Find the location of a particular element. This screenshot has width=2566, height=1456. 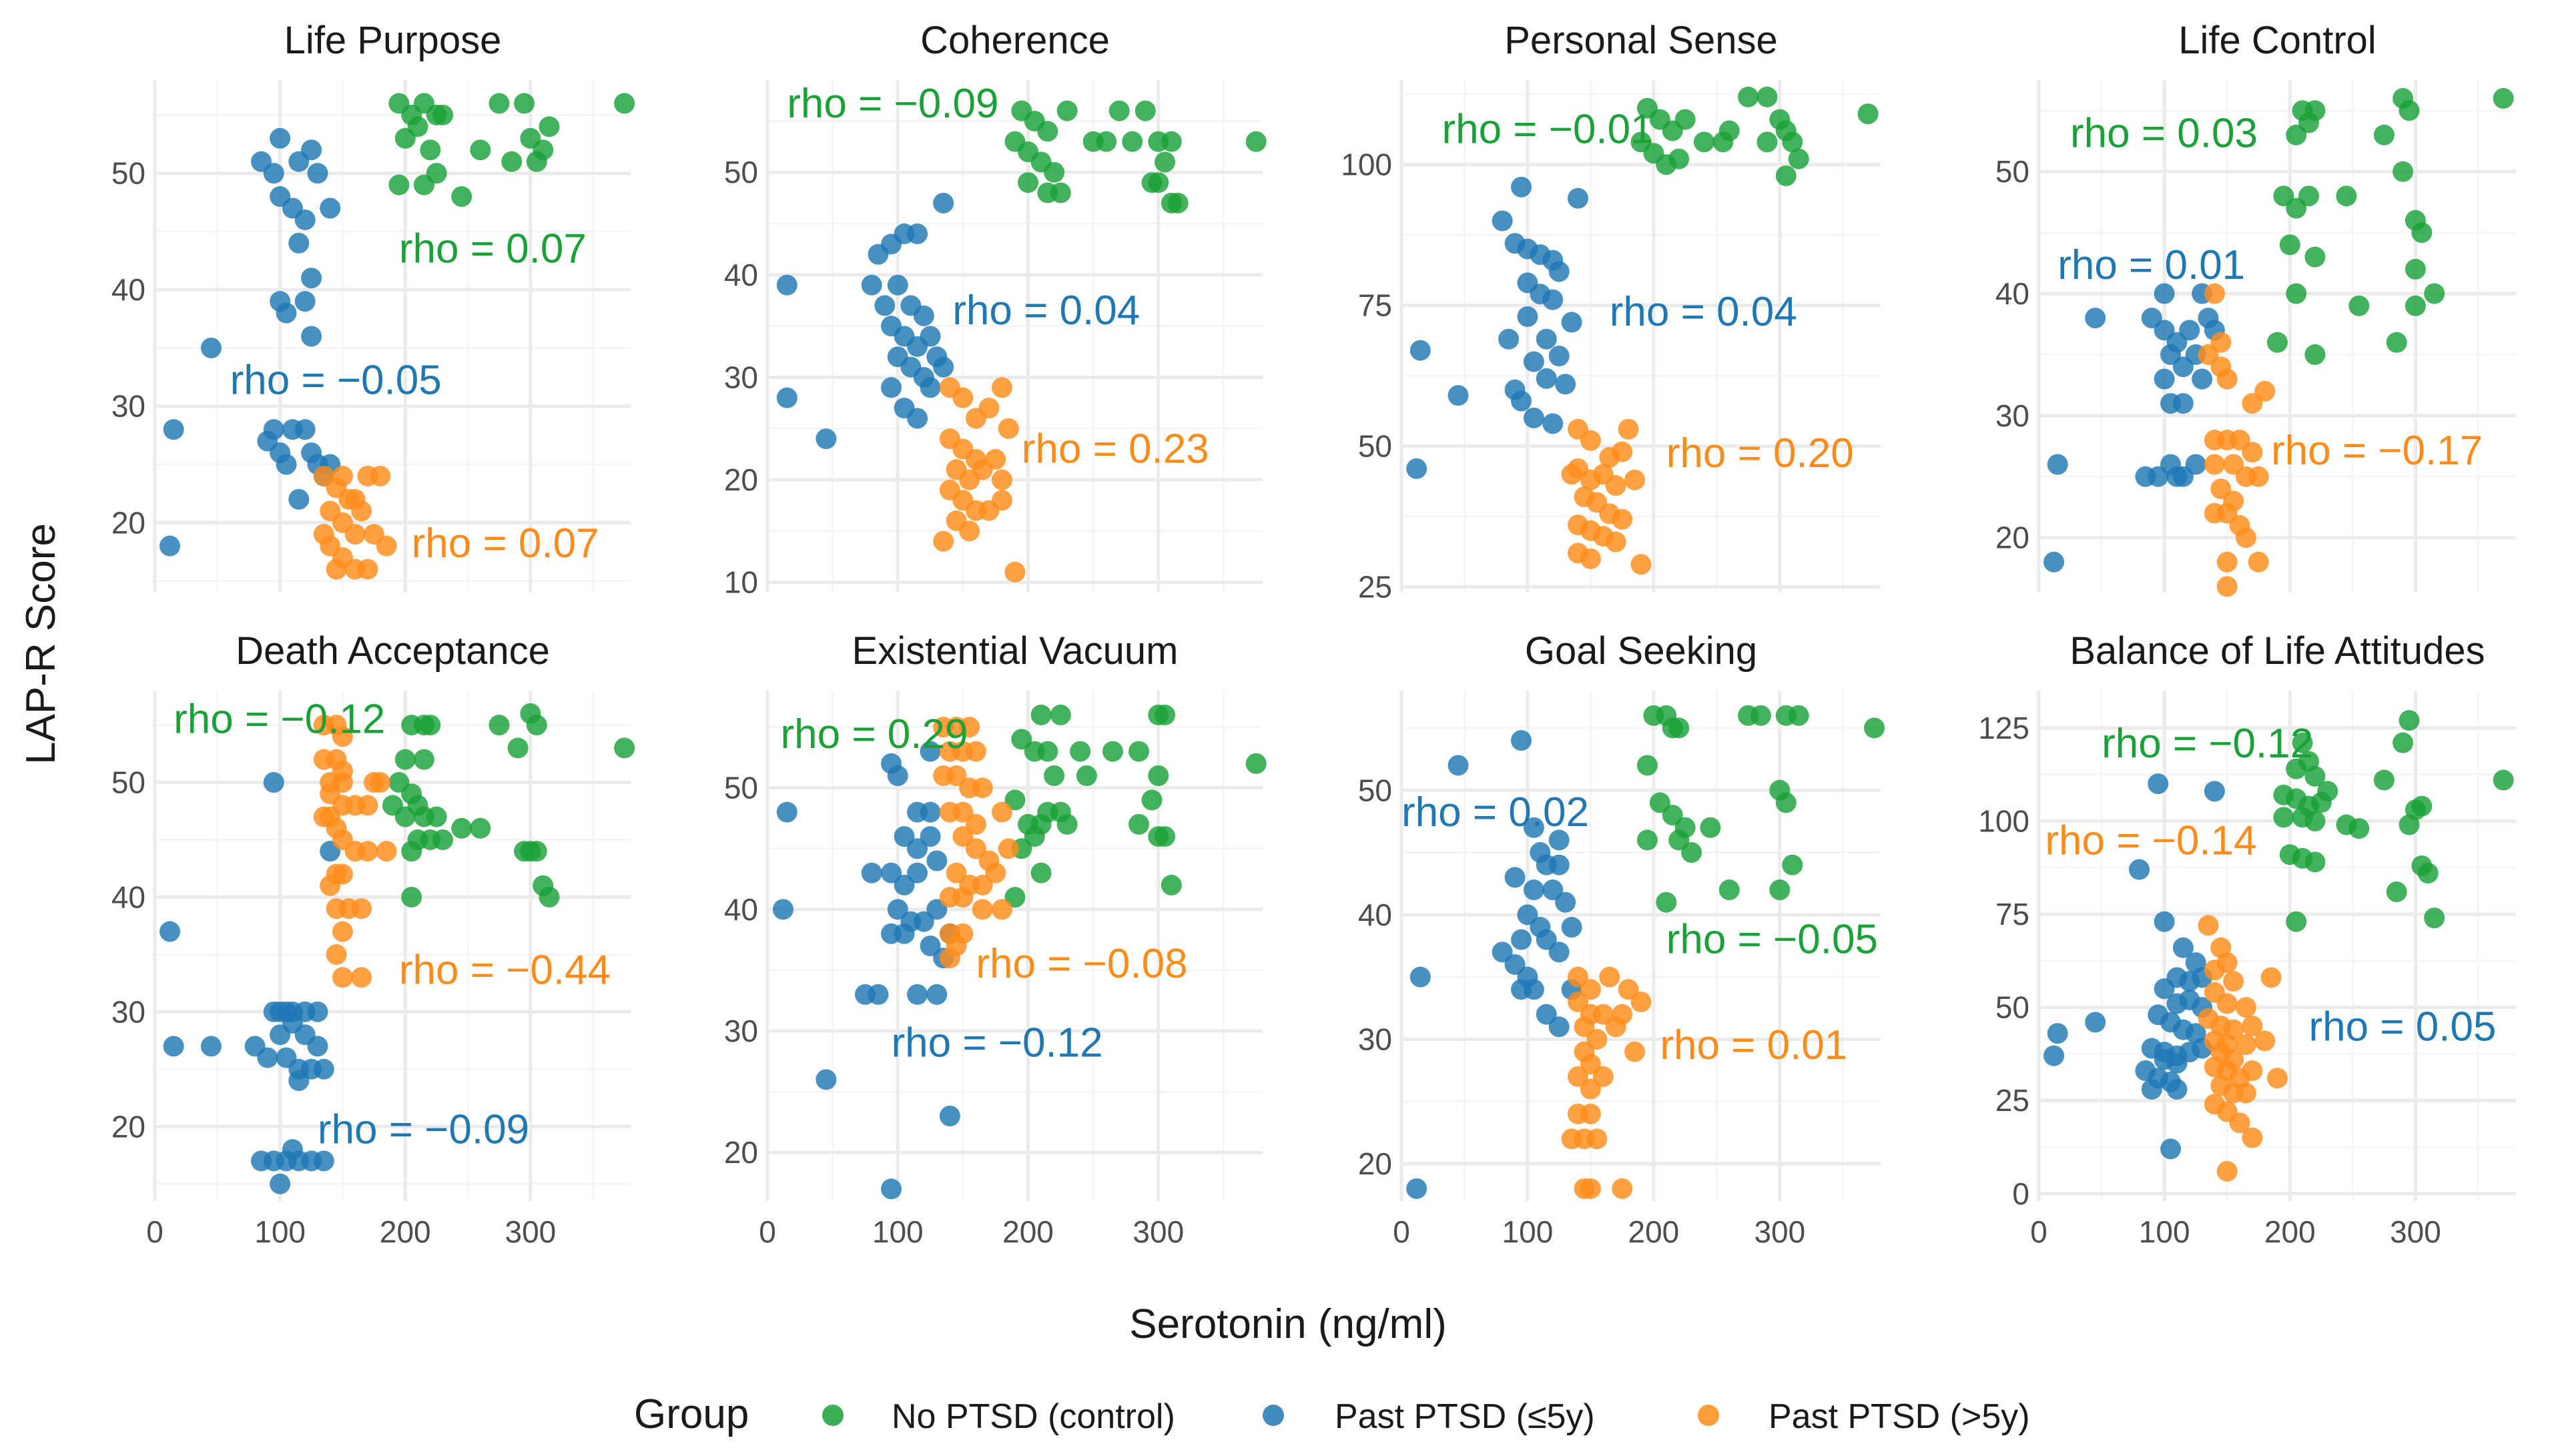

rho-annotation: rho = −0.08 is located at coordinates (1081, 964).